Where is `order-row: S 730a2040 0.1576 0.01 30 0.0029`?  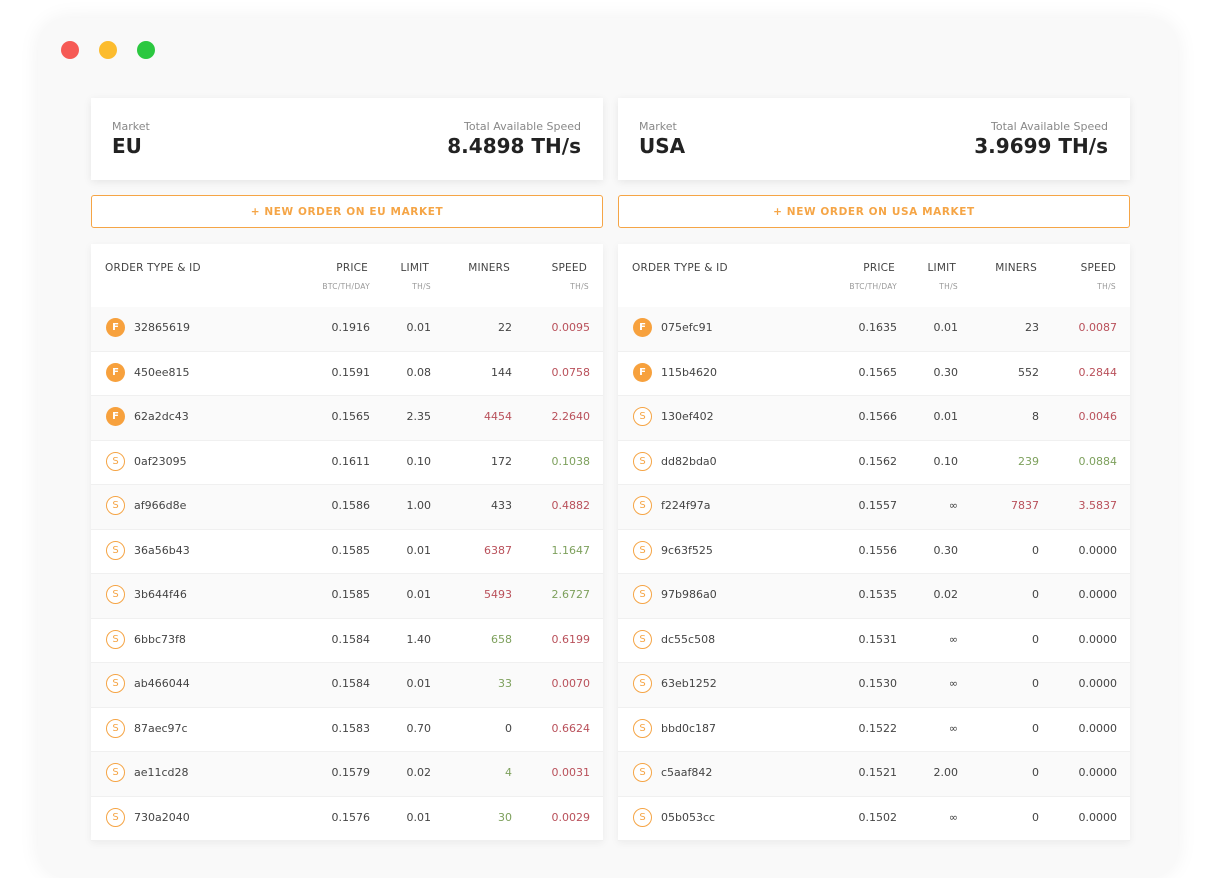
order-row: S 730a2040 0.1576 0.01 30 0.0029 is located at coordinates (347, 819).